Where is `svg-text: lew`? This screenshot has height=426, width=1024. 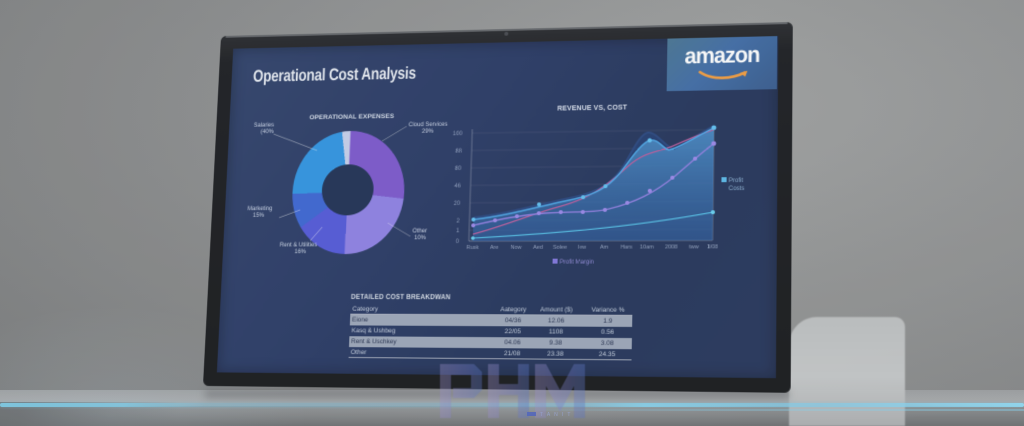 svg-text: lew is located at coordinates (582, 247).